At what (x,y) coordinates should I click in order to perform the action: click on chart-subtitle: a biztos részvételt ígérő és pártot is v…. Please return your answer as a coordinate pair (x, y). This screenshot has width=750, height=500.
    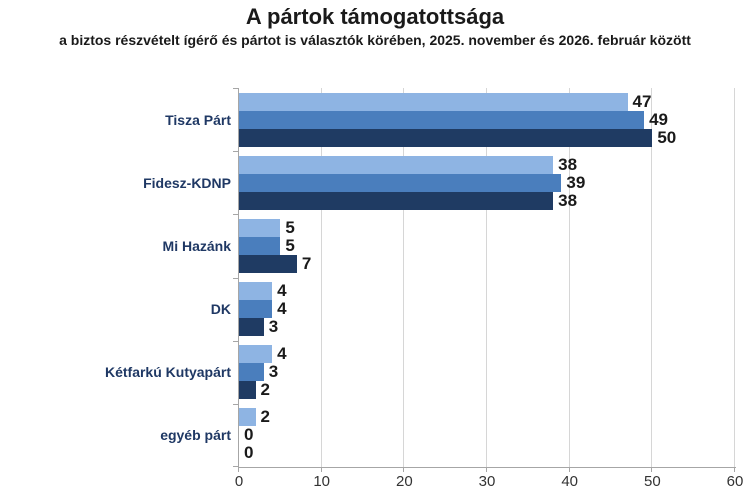
    Looking at the image, I should click on (375, 40).